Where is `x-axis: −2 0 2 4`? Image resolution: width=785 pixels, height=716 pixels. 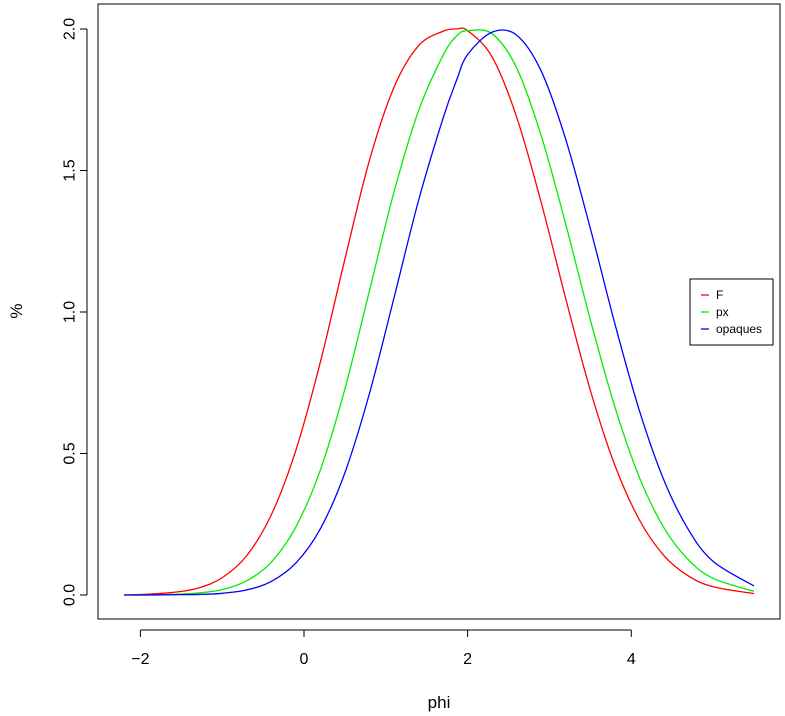 x-axis: −2 0 2 4 is located at coordinates (383, 648).